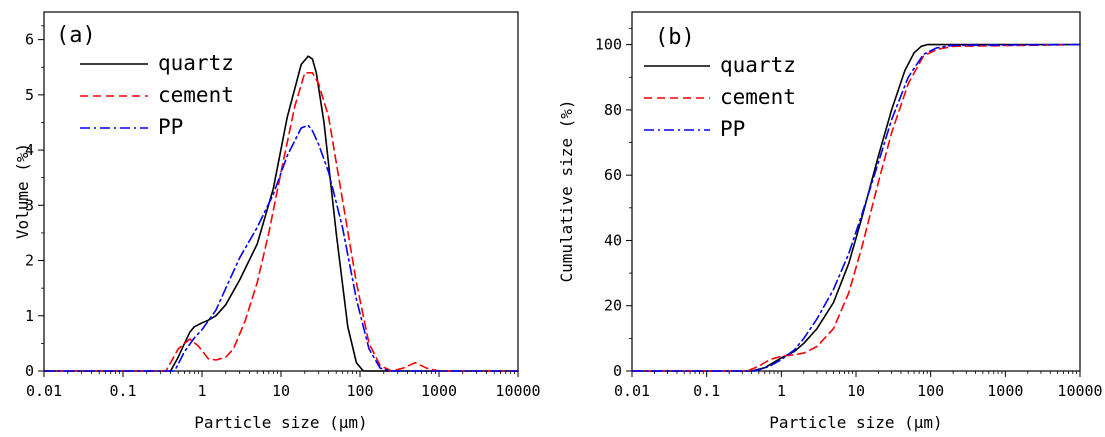  I want to click on y-tick-label-a: 1, so click(29, 316).